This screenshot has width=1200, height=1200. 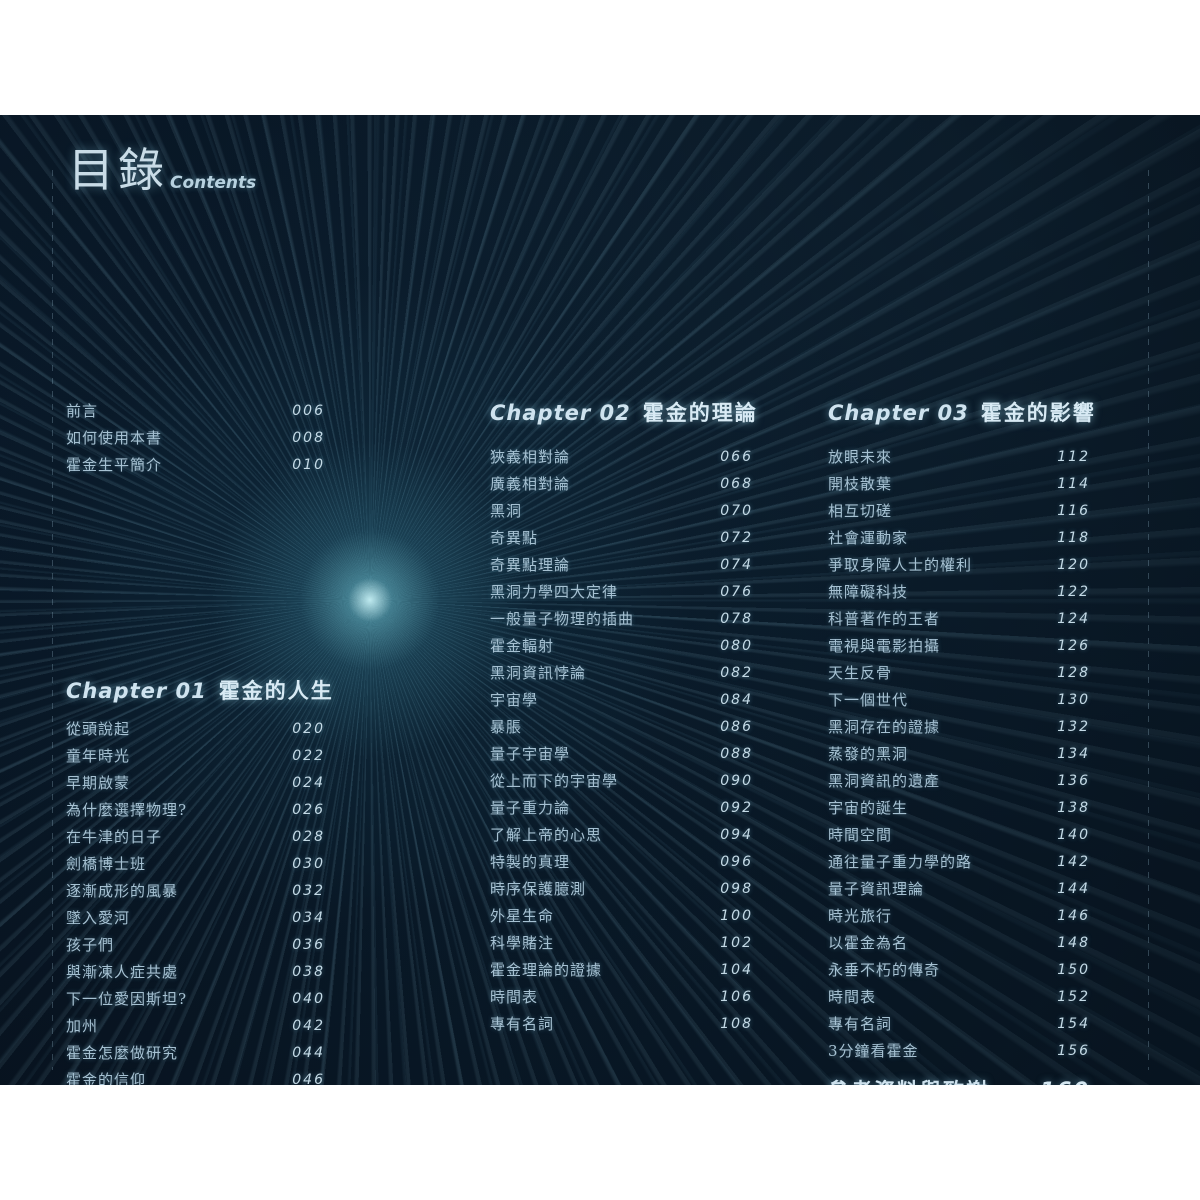 I want to click on toc-item-page-number: 036, so click(x=308, y=944).